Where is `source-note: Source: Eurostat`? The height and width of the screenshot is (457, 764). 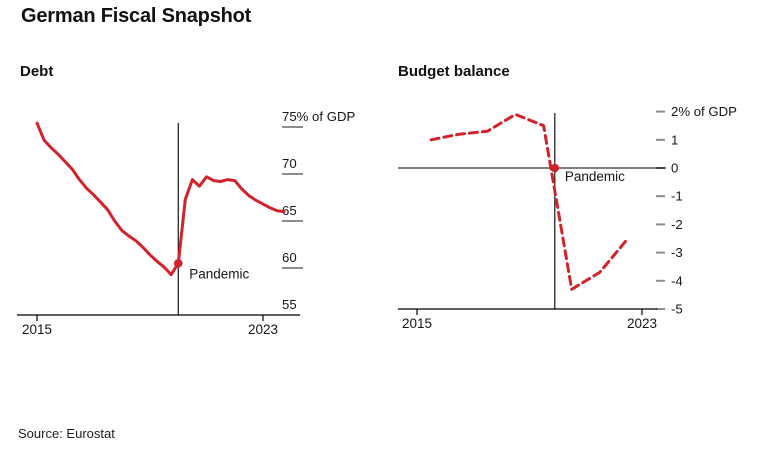 source-note: Source: Eurostat is located at coordinates (66, 433).